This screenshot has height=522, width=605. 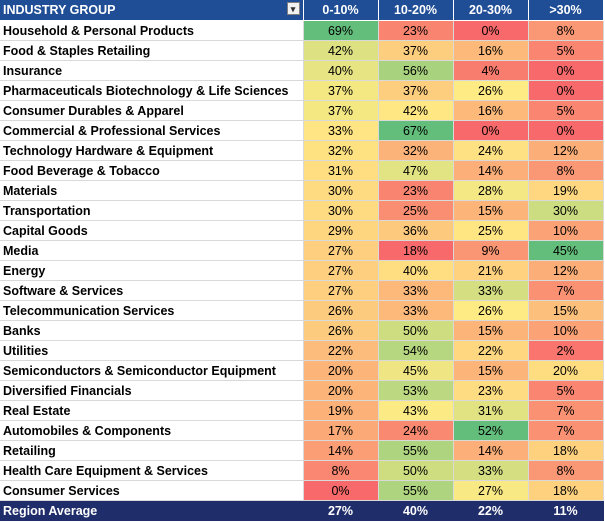 What do you see at coordinates (566, 190) in the screenshot?
I see `percentage-cell: 19%` at bounding box center [566, 190].